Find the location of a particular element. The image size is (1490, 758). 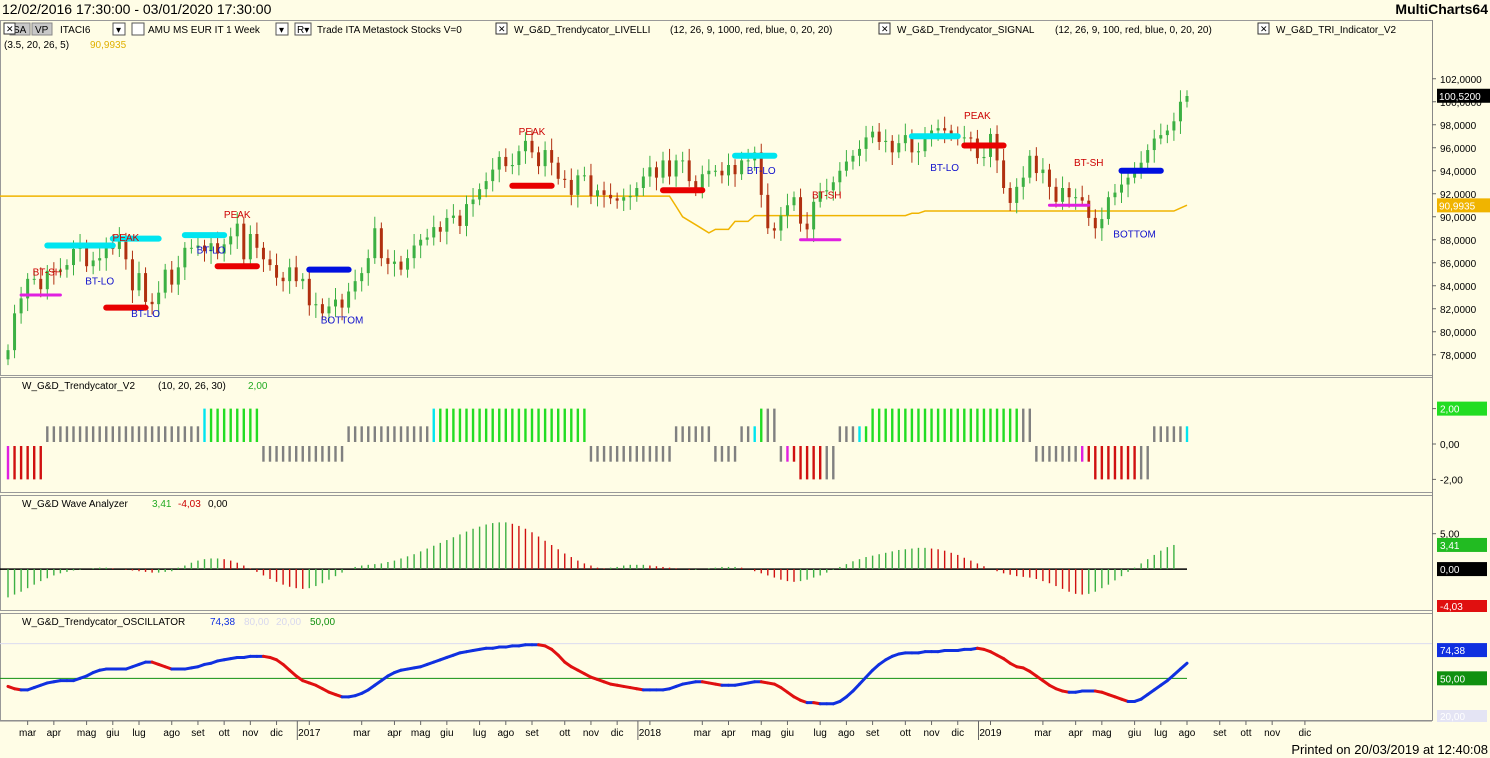

vp-button is located at coordinates (42, 29).